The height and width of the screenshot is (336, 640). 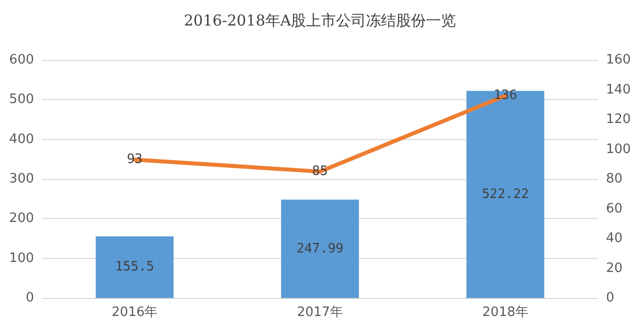 I want to click on y2-tick-label: 140, so click(x=618, y=90).